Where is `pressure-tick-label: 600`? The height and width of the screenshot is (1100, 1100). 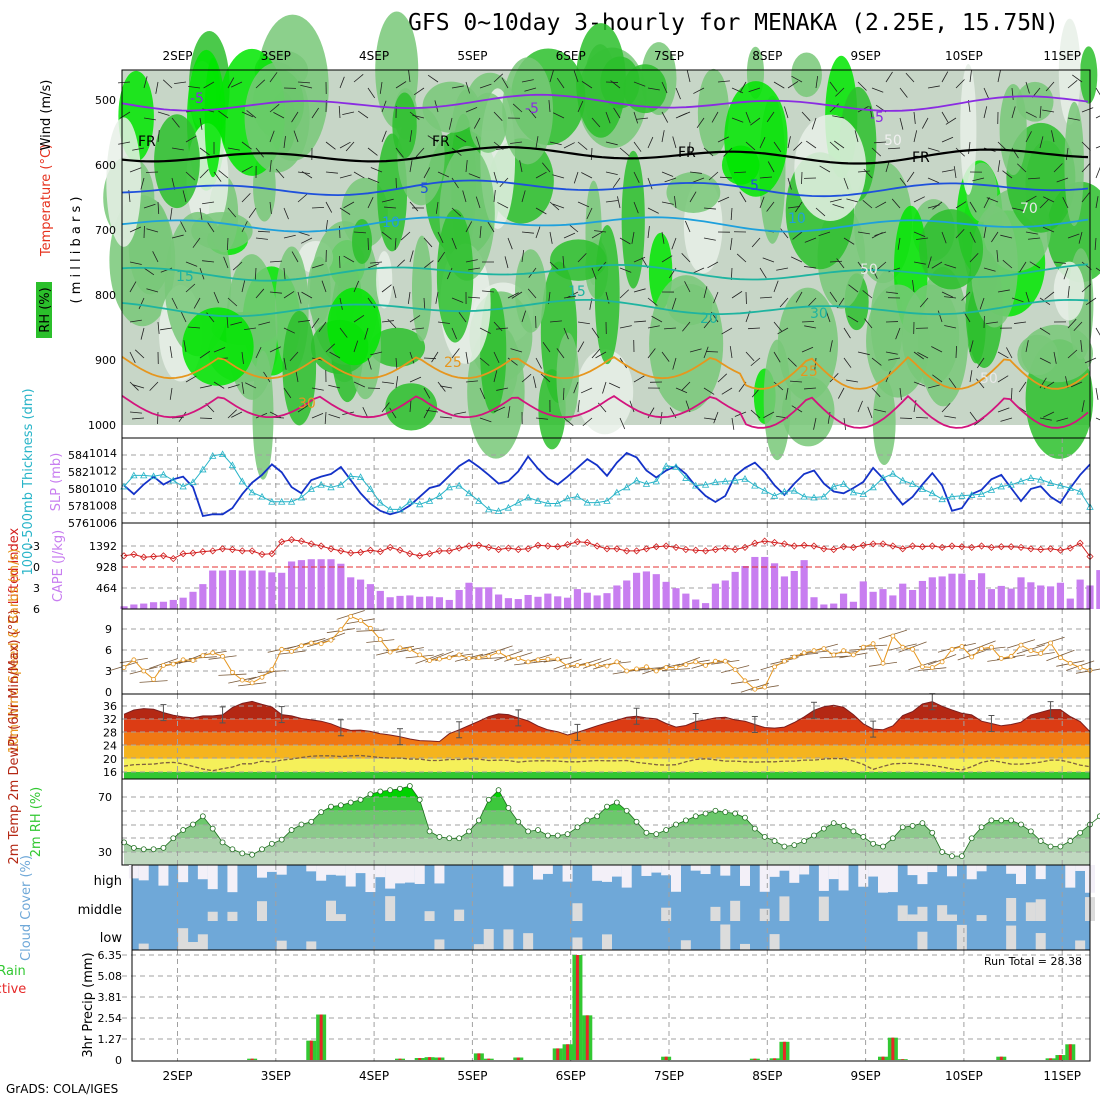
pressure-tick-label: 600 is located at coordinates (105, 165).